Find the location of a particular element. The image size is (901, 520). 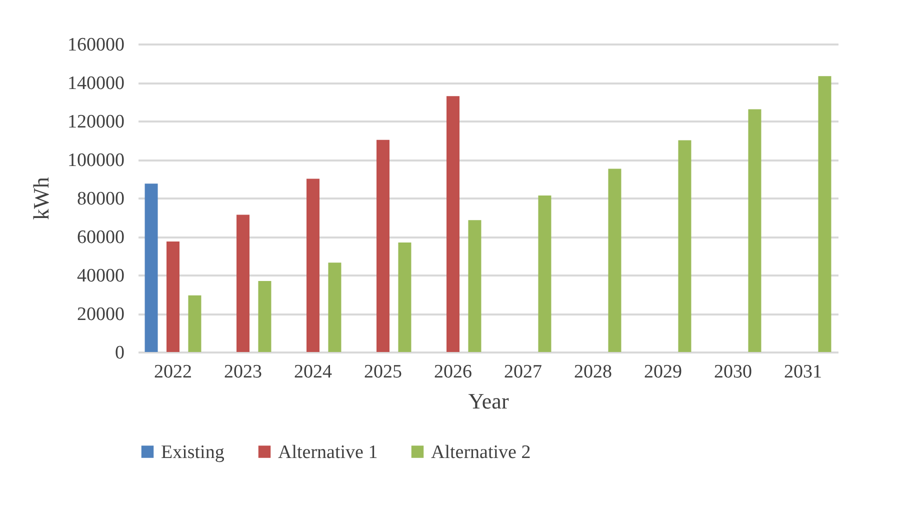

y-tick-label: 120000 is located at coordinates (96, 122).